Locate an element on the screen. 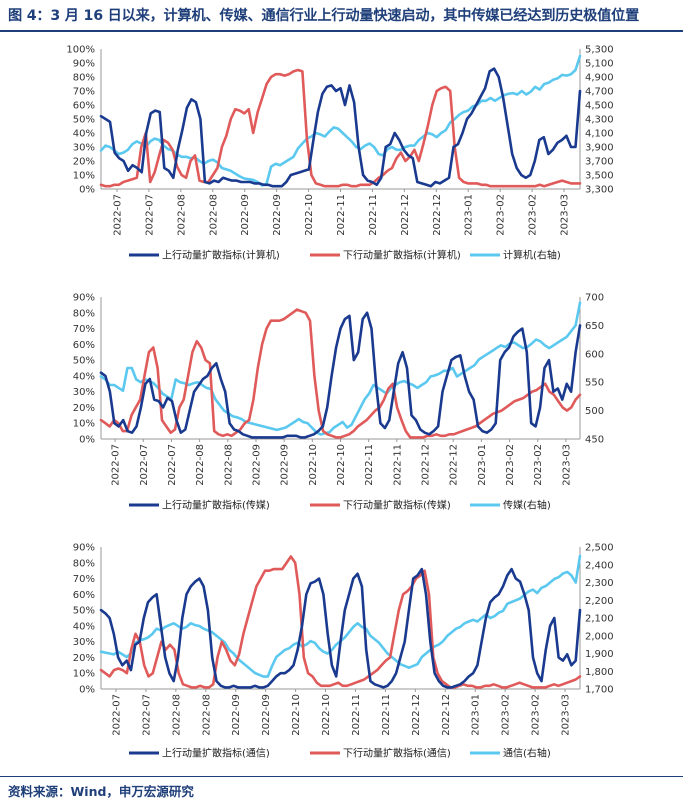 The height and width of the screenshot is (804, 683). left-axis-tick: 20% is located at coordinates (84, 408).